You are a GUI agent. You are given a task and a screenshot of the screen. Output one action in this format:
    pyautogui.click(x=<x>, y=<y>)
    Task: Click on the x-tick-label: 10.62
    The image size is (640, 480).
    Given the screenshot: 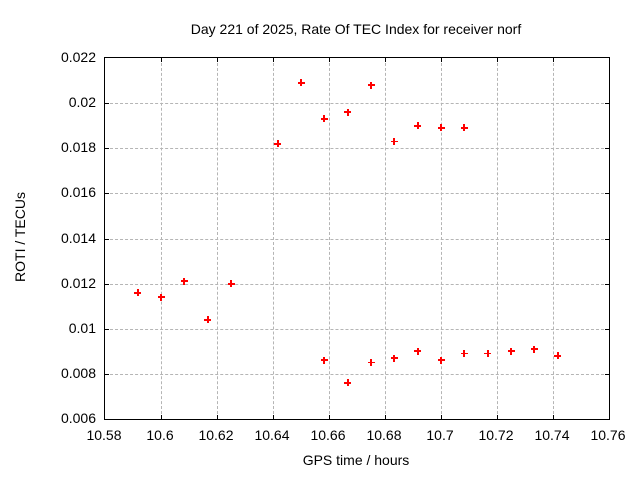 What is the action you would take?
    pyautogui.click(x=216, y=435)
    